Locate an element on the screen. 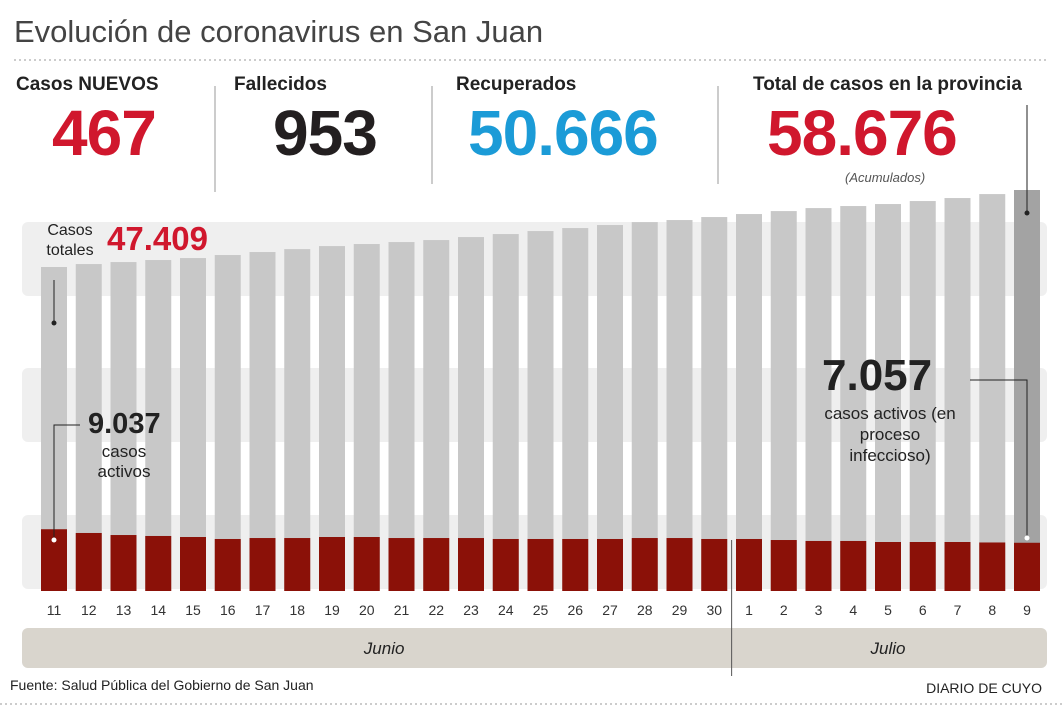 This screenshot has height=709, width=1062. series-label: Casos totales is located at coordinates (70, 240).